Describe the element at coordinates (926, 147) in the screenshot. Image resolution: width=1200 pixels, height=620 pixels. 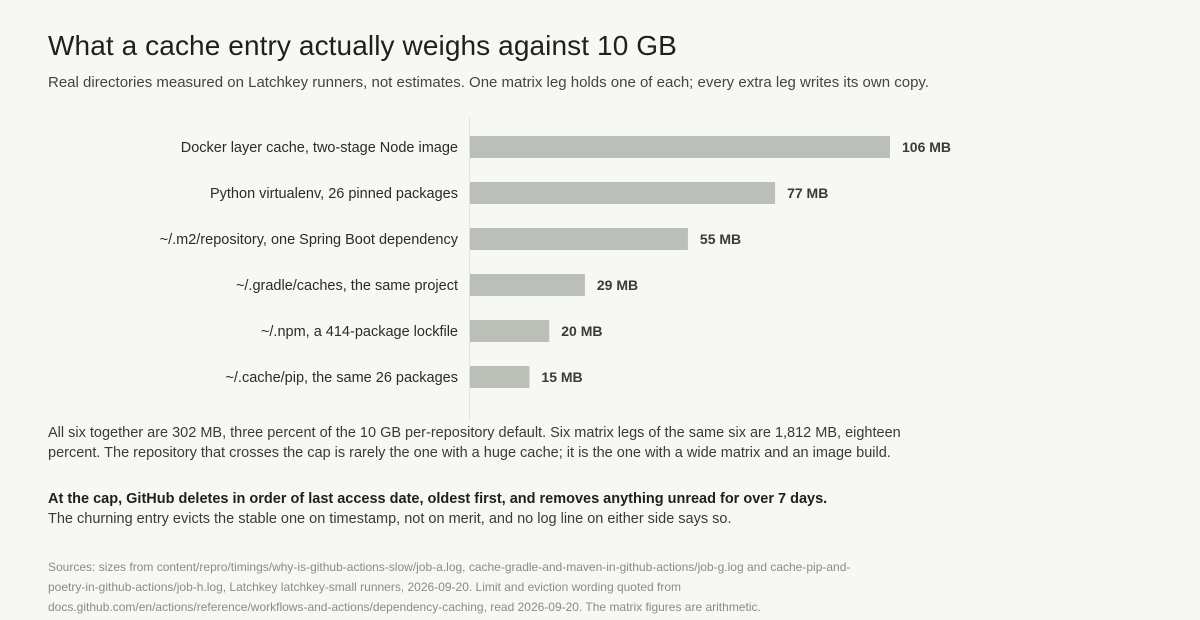
I see `bar-value-label: 106 MB` at that location.